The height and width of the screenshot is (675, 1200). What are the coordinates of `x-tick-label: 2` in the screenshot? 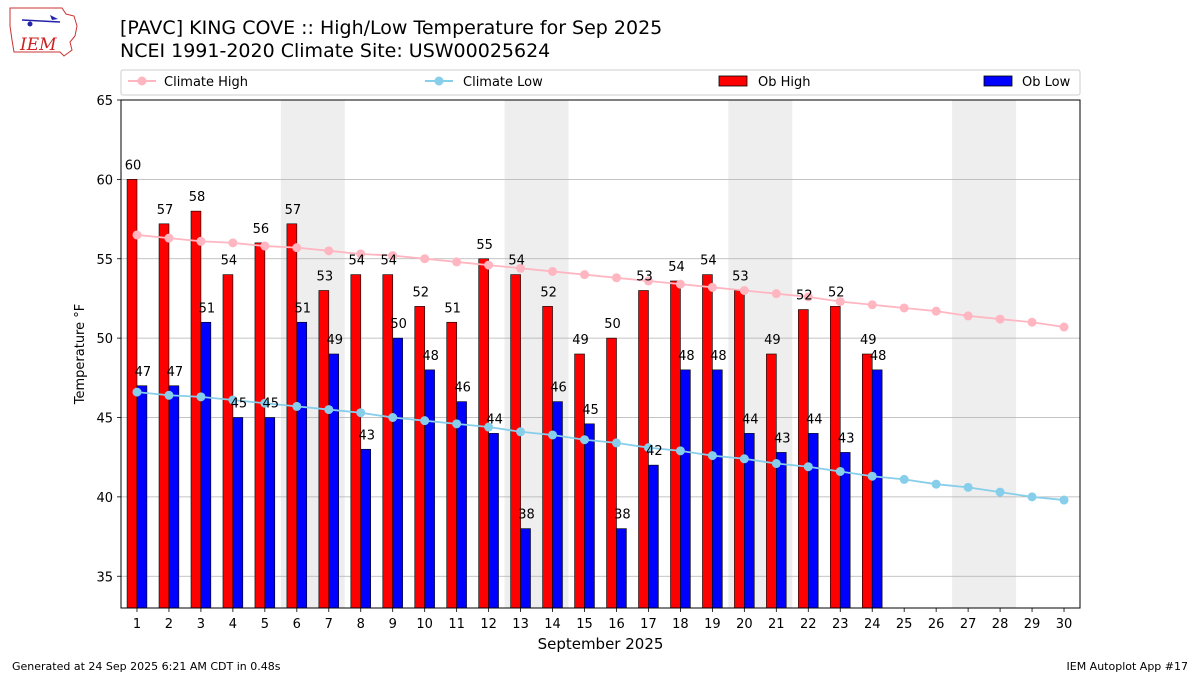 It's located at (169, 624).